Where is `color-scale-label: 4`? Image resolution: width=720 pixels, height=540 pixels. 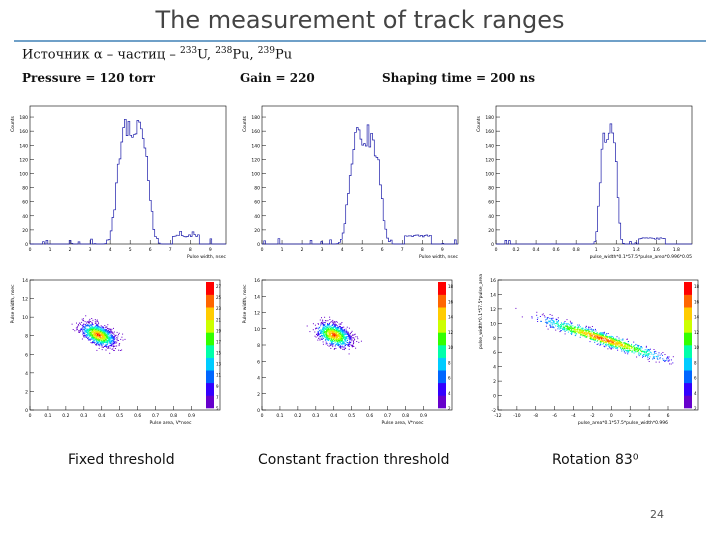 color-scale-label: 4 is located at coordinates (695, 393).